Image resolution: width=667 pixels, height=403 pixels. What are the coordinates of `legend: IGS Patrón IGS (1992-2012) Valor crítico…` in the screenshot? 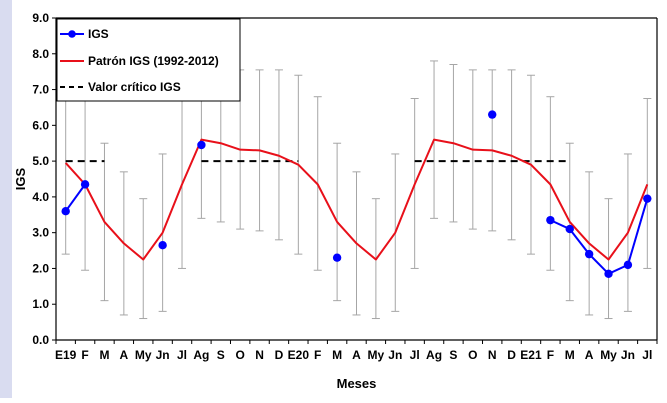 It's located at (148, 60).